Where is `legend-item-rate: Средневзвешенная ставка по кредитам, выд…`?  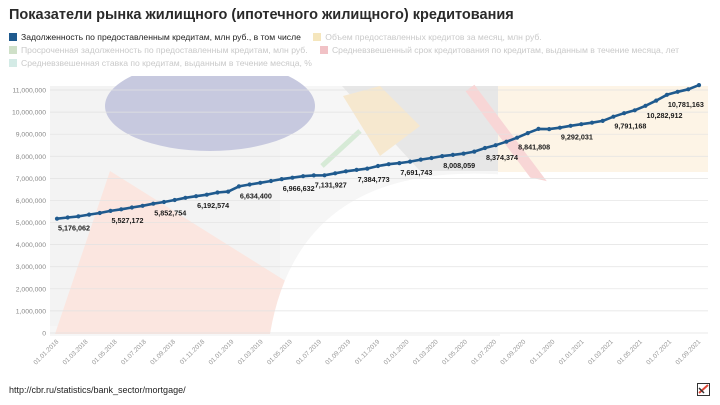
legend-item-rate: Средневзвешенная ставка по кредитам, выд… is located at coordinates (160, 63).